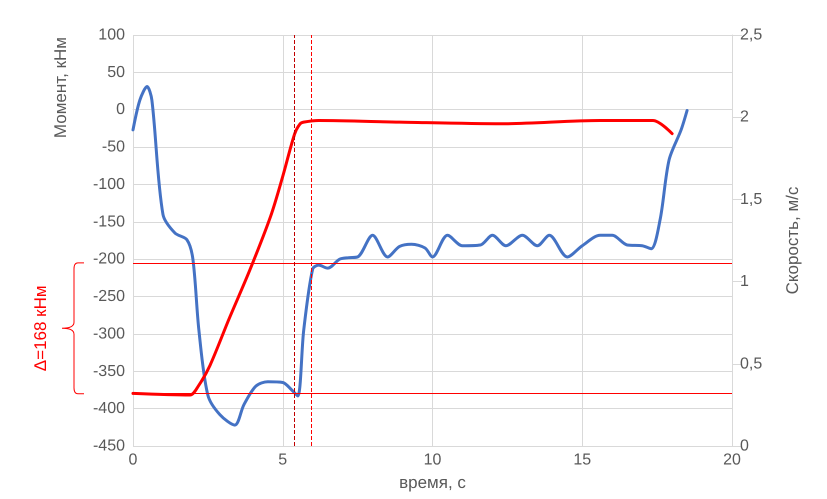  Describe the element at coordinates (433, 460) in the screenshot. I see `x-tick-label: 10` at that location.